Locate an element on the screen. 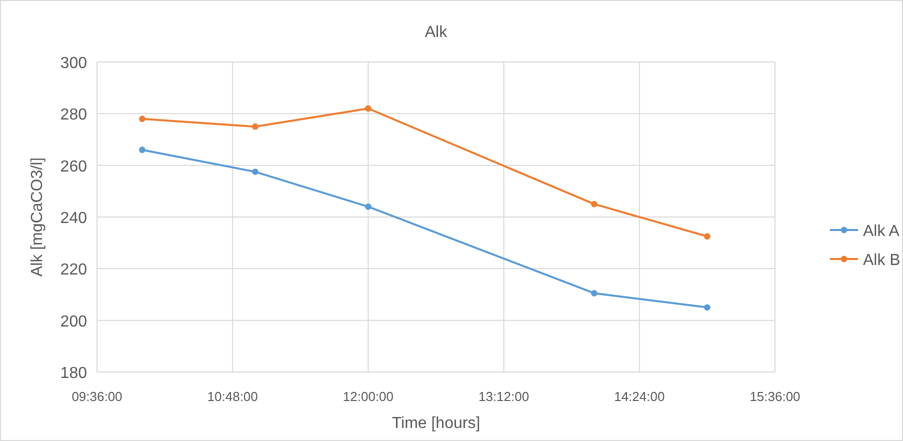 The width and height of the screenshot is (903, 441). y-tick-label: 200 is located at coordinates (74, 321).